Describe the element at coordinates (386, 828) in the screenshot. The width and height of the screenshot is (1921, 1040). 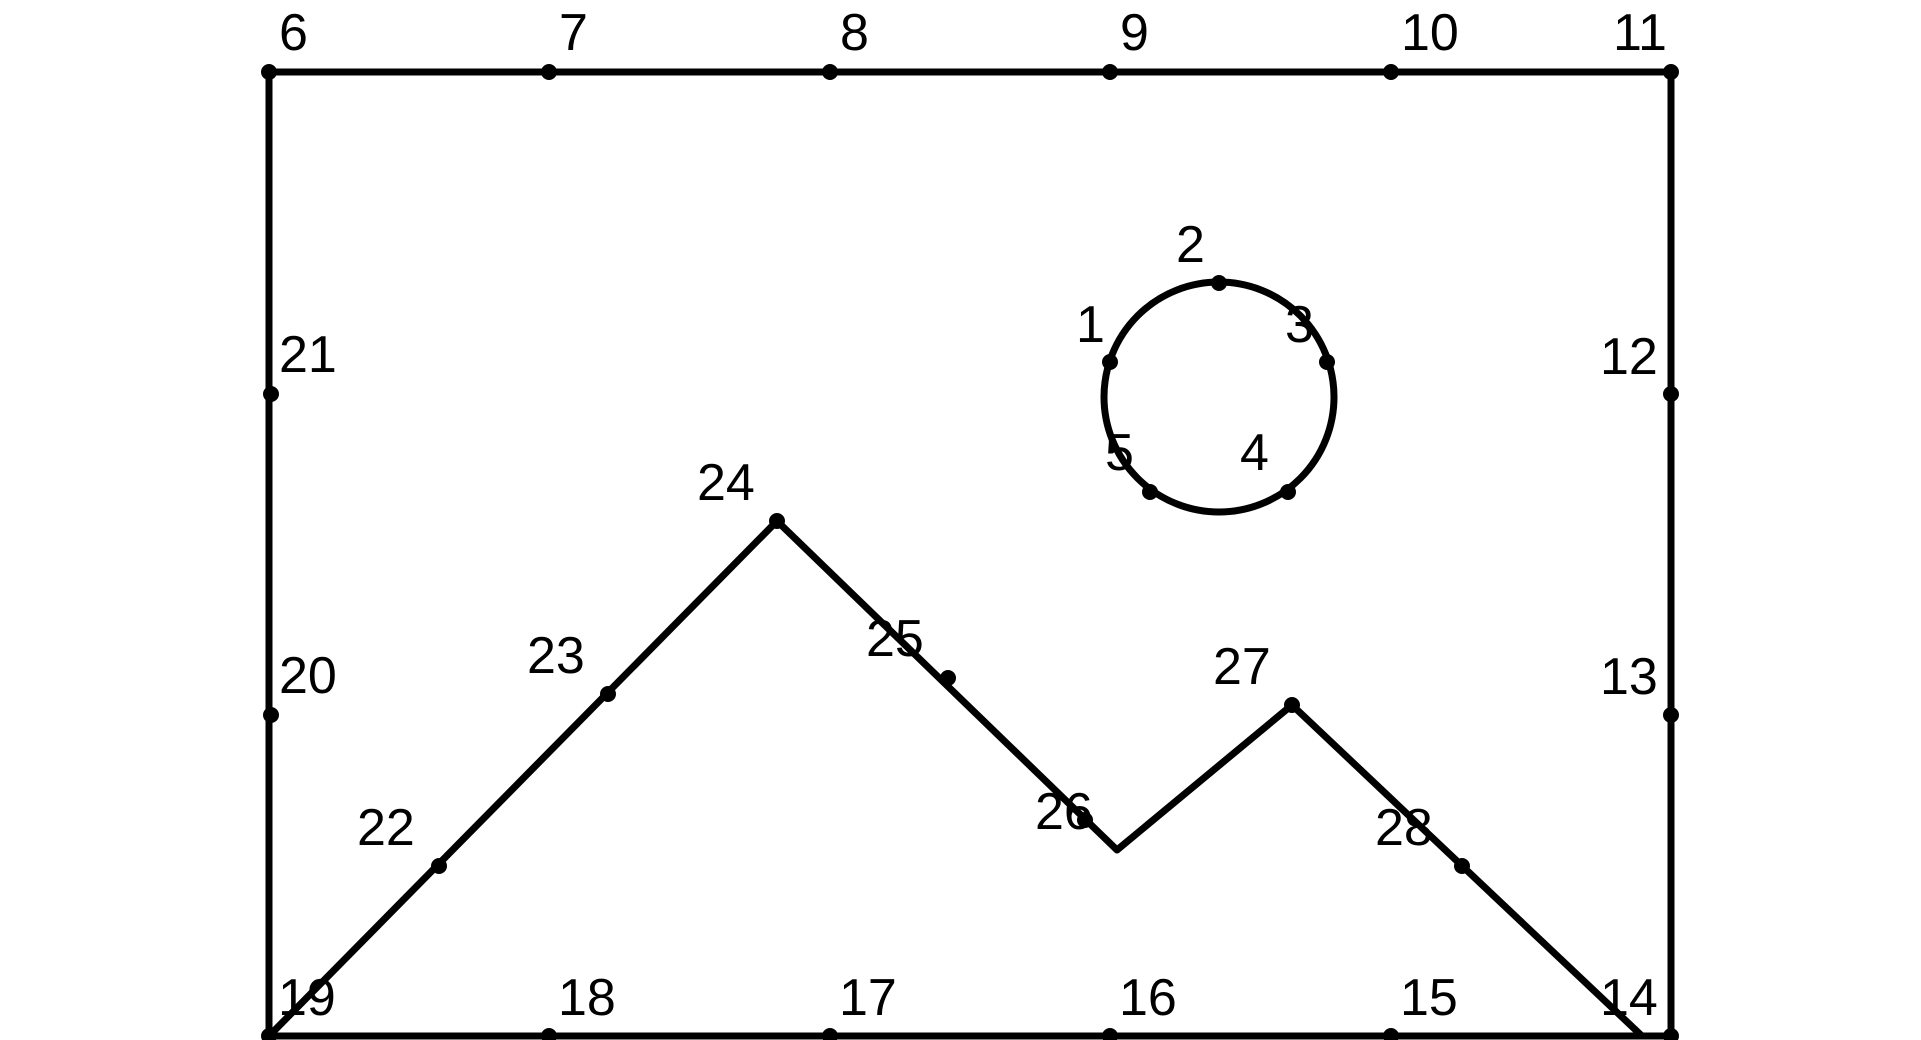
I see `point-22-number: 22` at that location.